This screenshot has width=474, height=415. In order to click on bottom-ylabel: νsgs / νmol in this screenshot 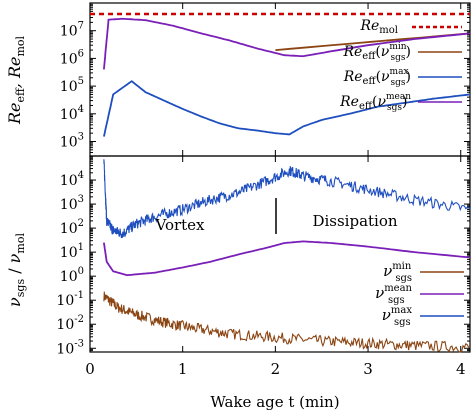, I will do `click(16, 270)`.